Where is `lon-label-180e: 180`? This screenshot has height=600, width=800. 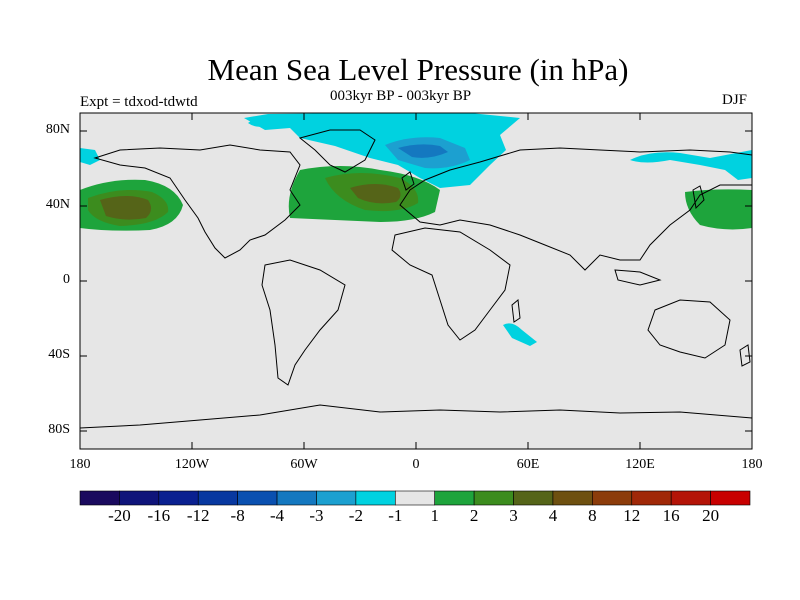
lon-label-180e: 180 is located at coordinates (752, 464).